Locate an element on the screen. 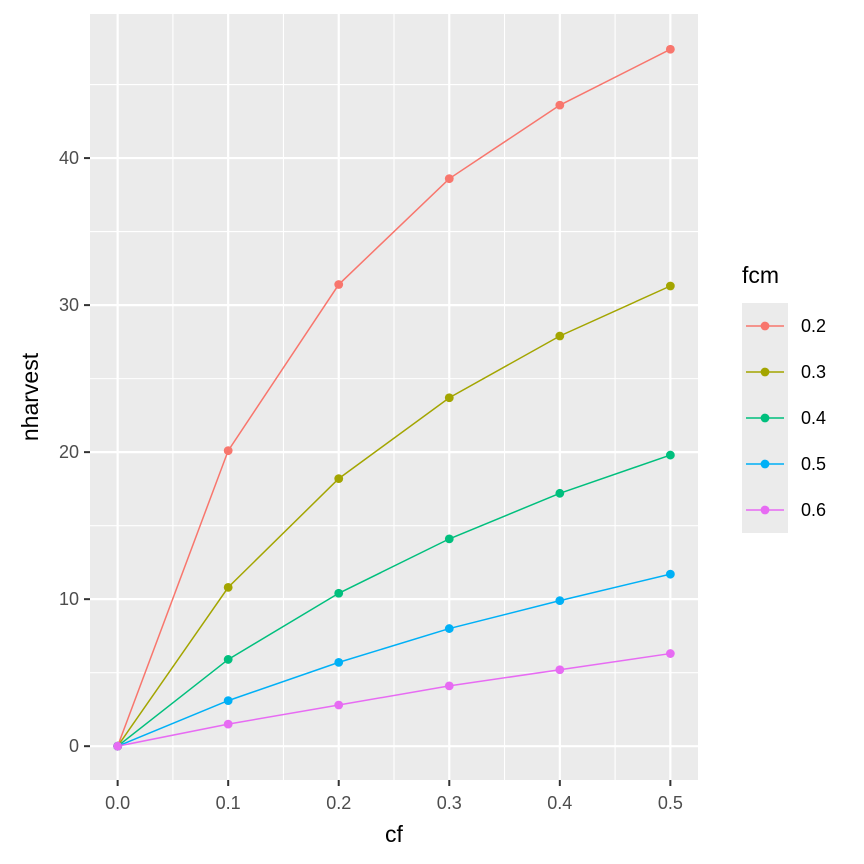 The height and width of the screenshot is (864, 864). series-line-0.5 is located at coordinates (394, 660).